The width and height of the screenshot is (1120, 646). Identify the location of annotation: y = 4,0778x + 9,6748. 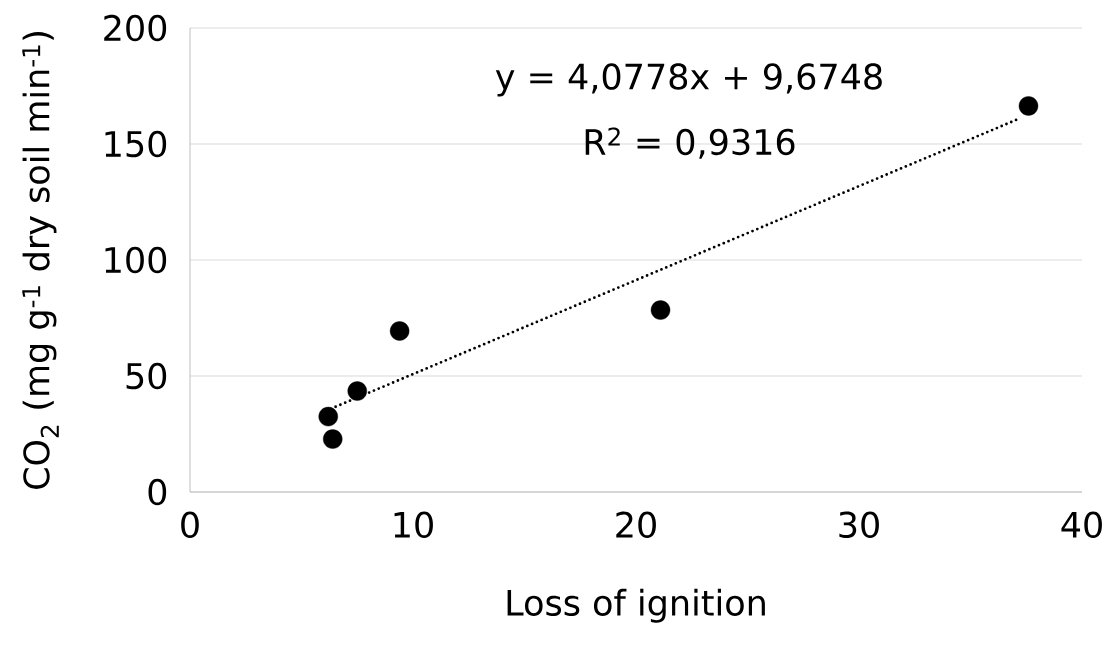
(688, 80).